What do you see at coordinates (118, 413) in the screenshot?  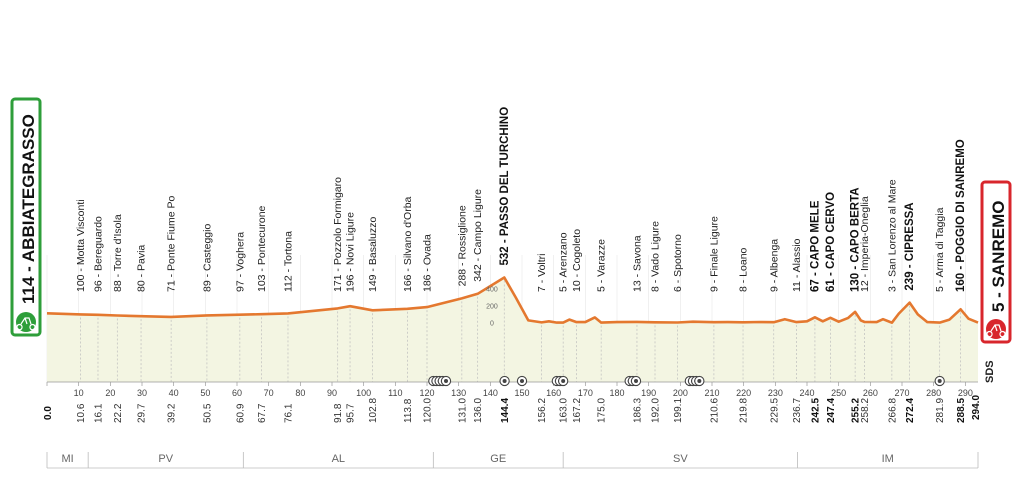 I see `waypoint-km: 22.2` at bounding box center [118, 413].